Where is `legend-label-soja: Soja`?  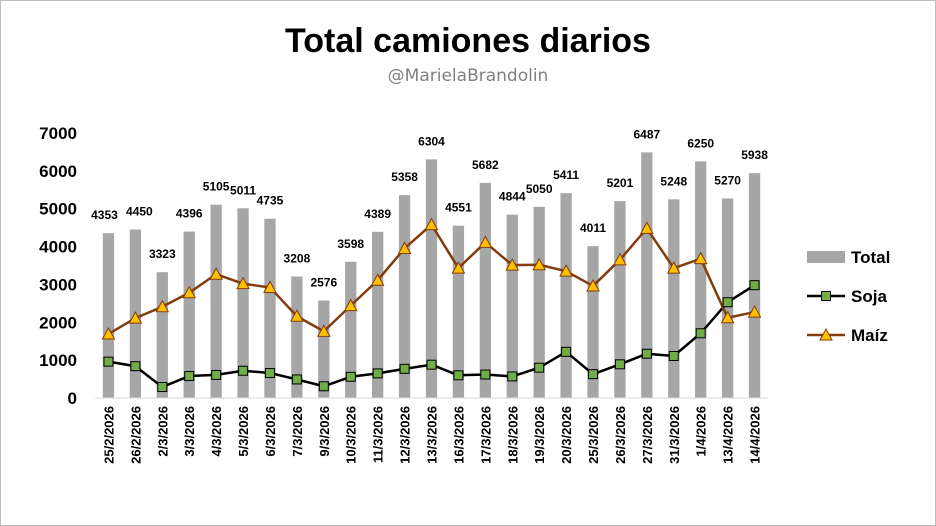 legend-label-soja: Soja is located at coordinates (869, 296).